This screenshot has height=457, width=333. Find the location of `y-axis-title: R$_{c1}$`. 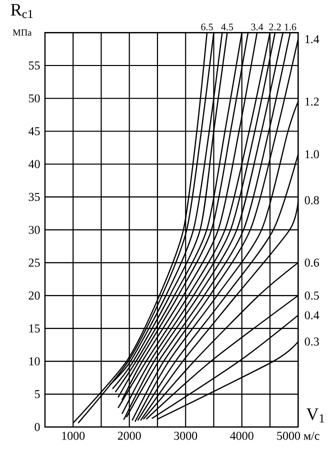

y-axis-title: R$_{c1}$ is located at coordinates (21, 11).